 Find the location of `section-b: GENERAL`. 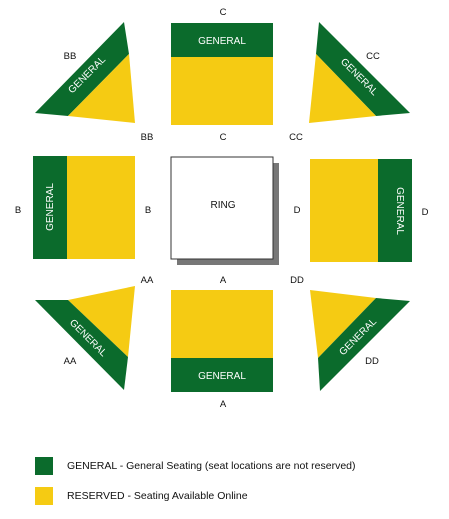

section-b: GENERAL is located at coordinates (84, 207).